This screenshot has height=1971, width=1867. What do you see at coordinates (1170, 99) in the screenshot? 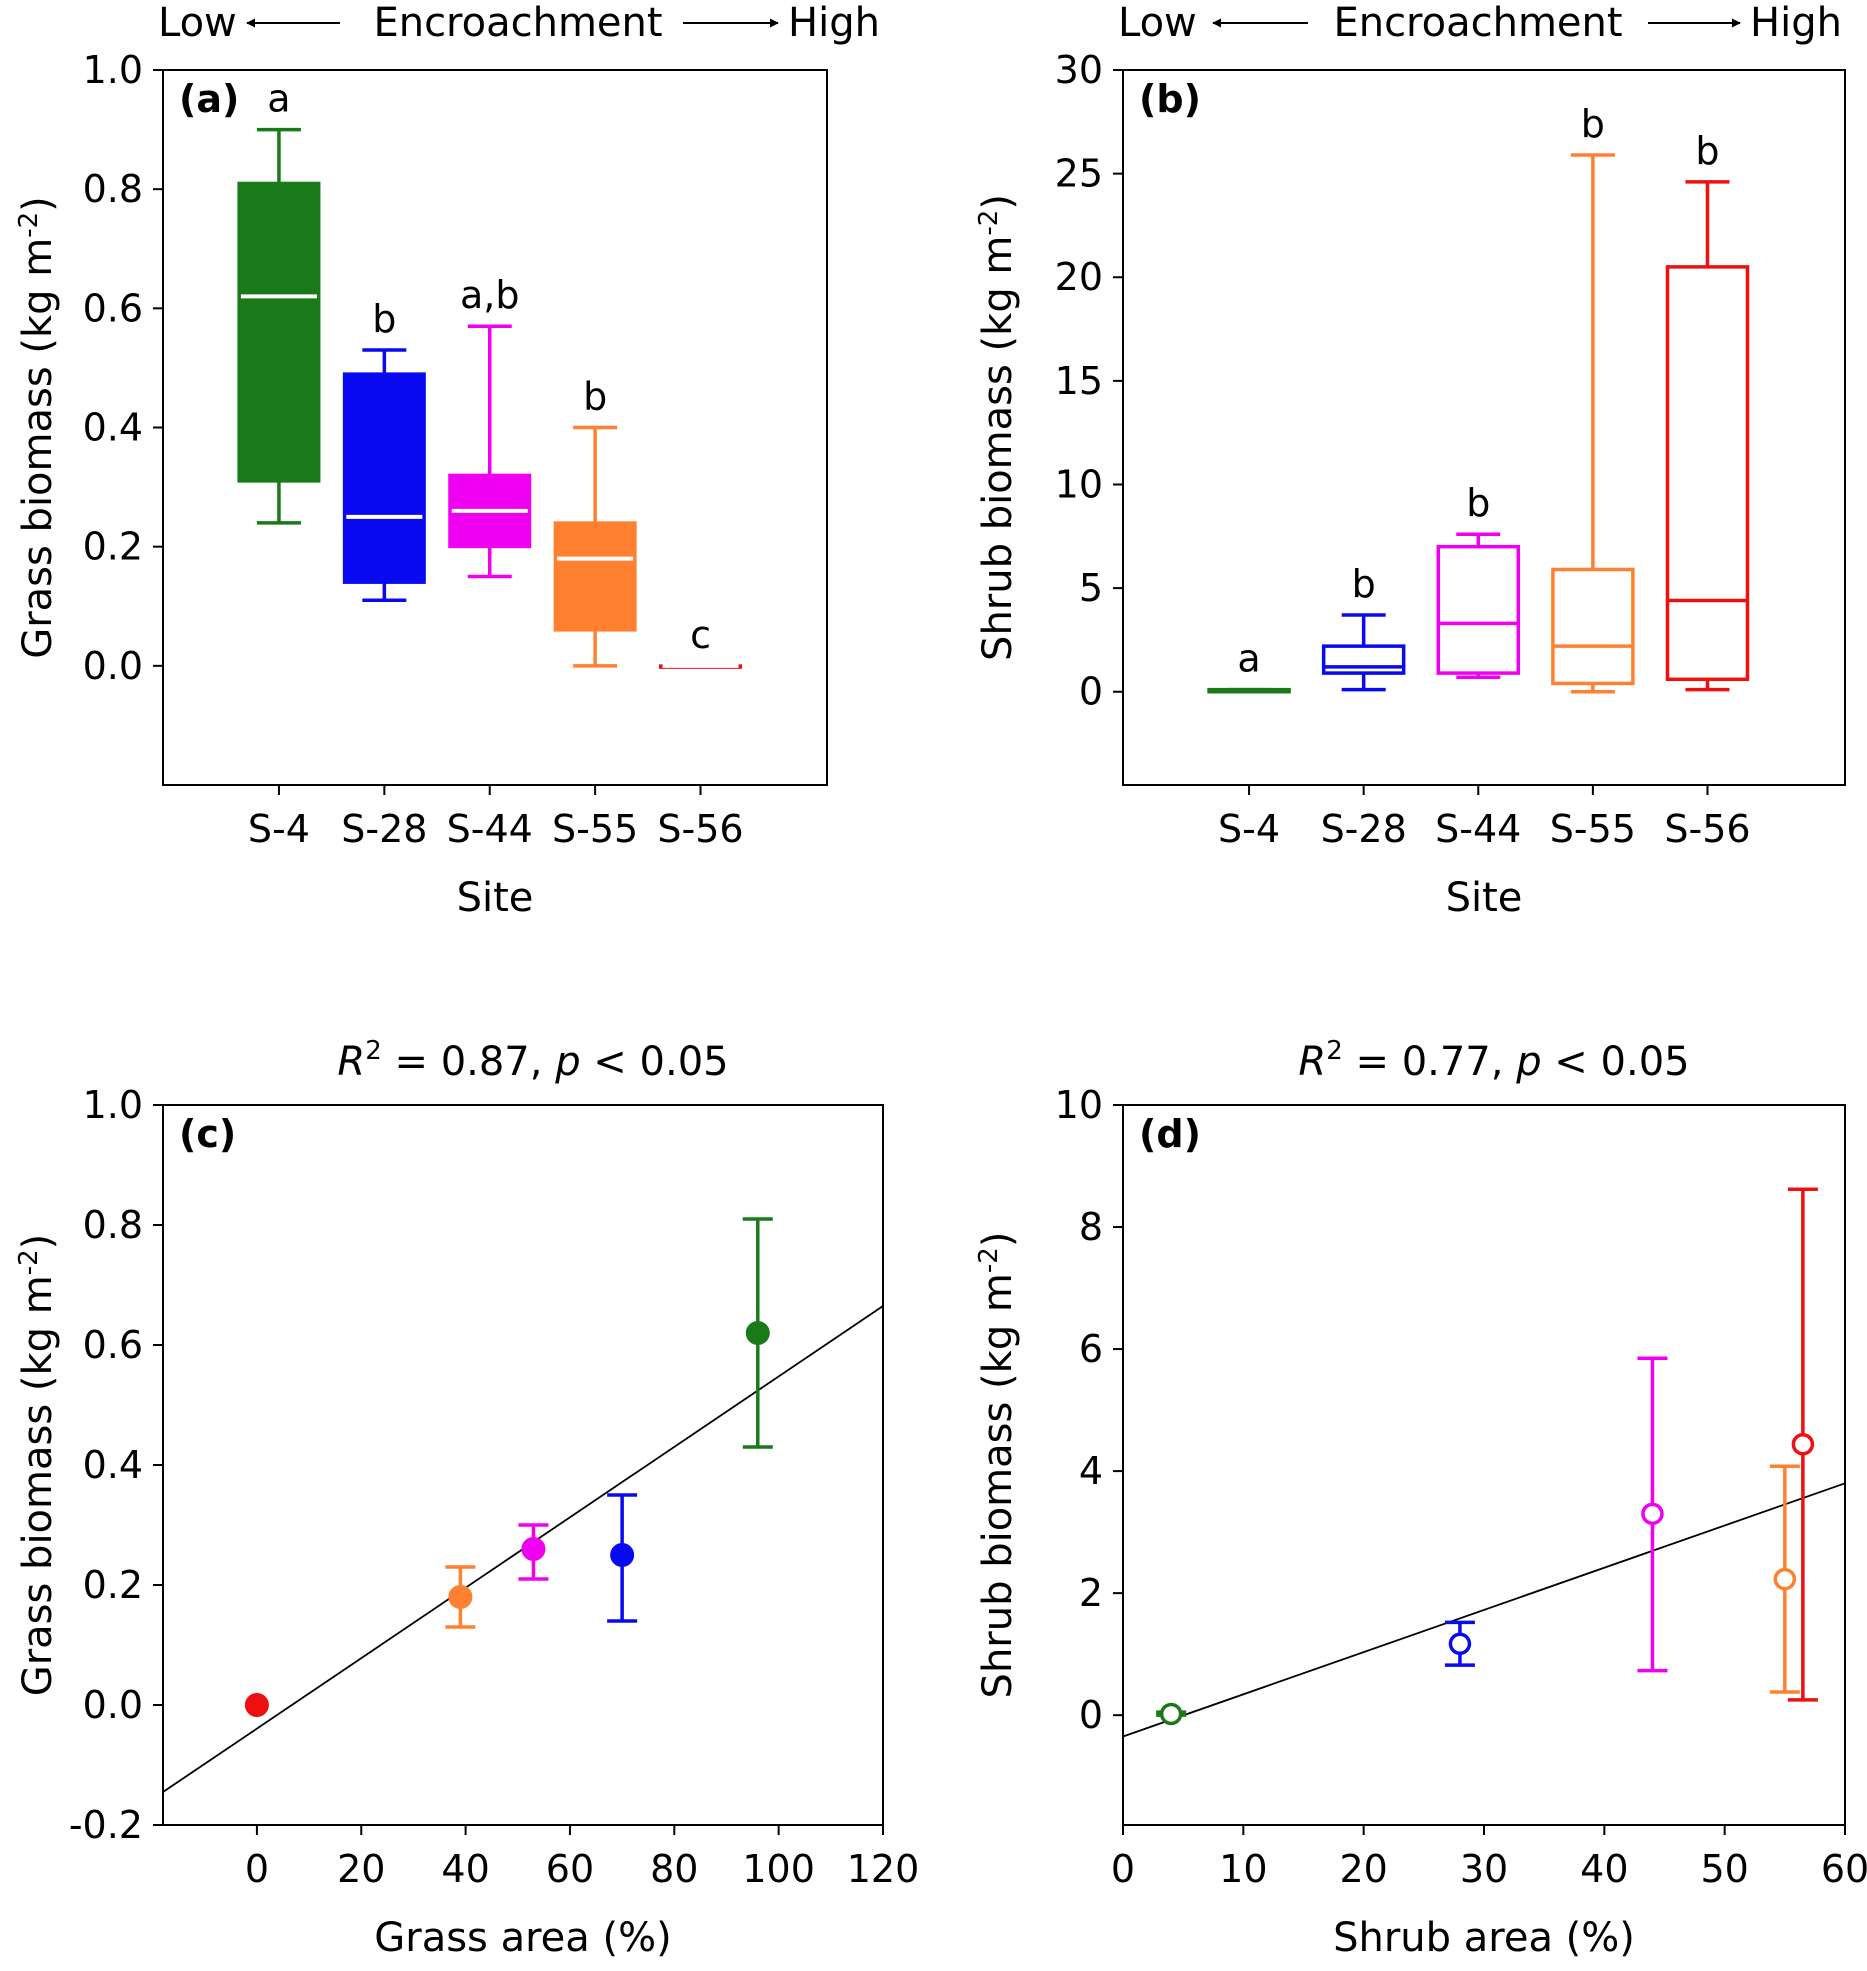
I see `panel-label: (b)` at bounding box center [1170, 99].